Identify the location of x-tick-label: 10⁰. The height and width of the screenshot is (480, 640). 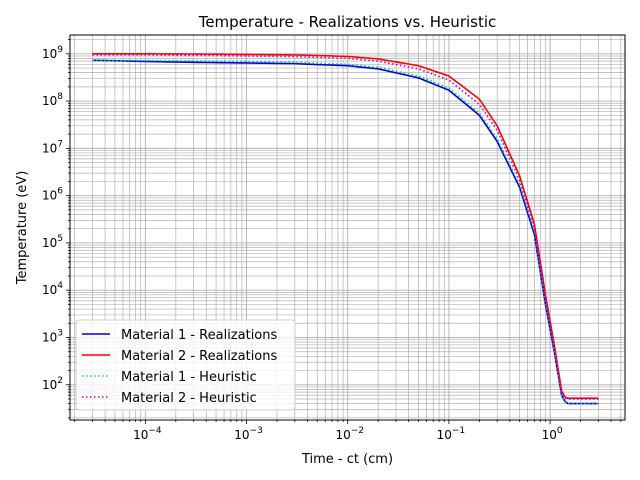
(552, 434).